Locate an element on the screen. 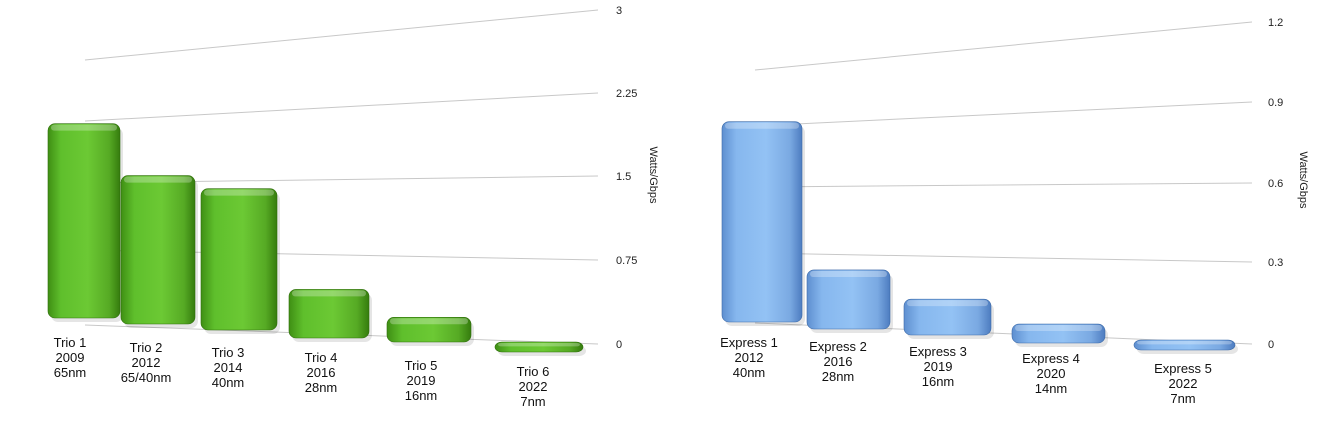 The width and height of the screenshot is (1317, 423). category-label: Express 4 2020 14nm is located at coordinates (1051, 373).